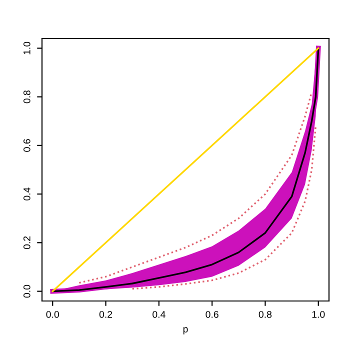 Image resolution: width=350 pixels, height=350 pixels. Describe the element at coordinates (26, 291) in the screenshot. I see `y-tick-label: 0.0` at that location.